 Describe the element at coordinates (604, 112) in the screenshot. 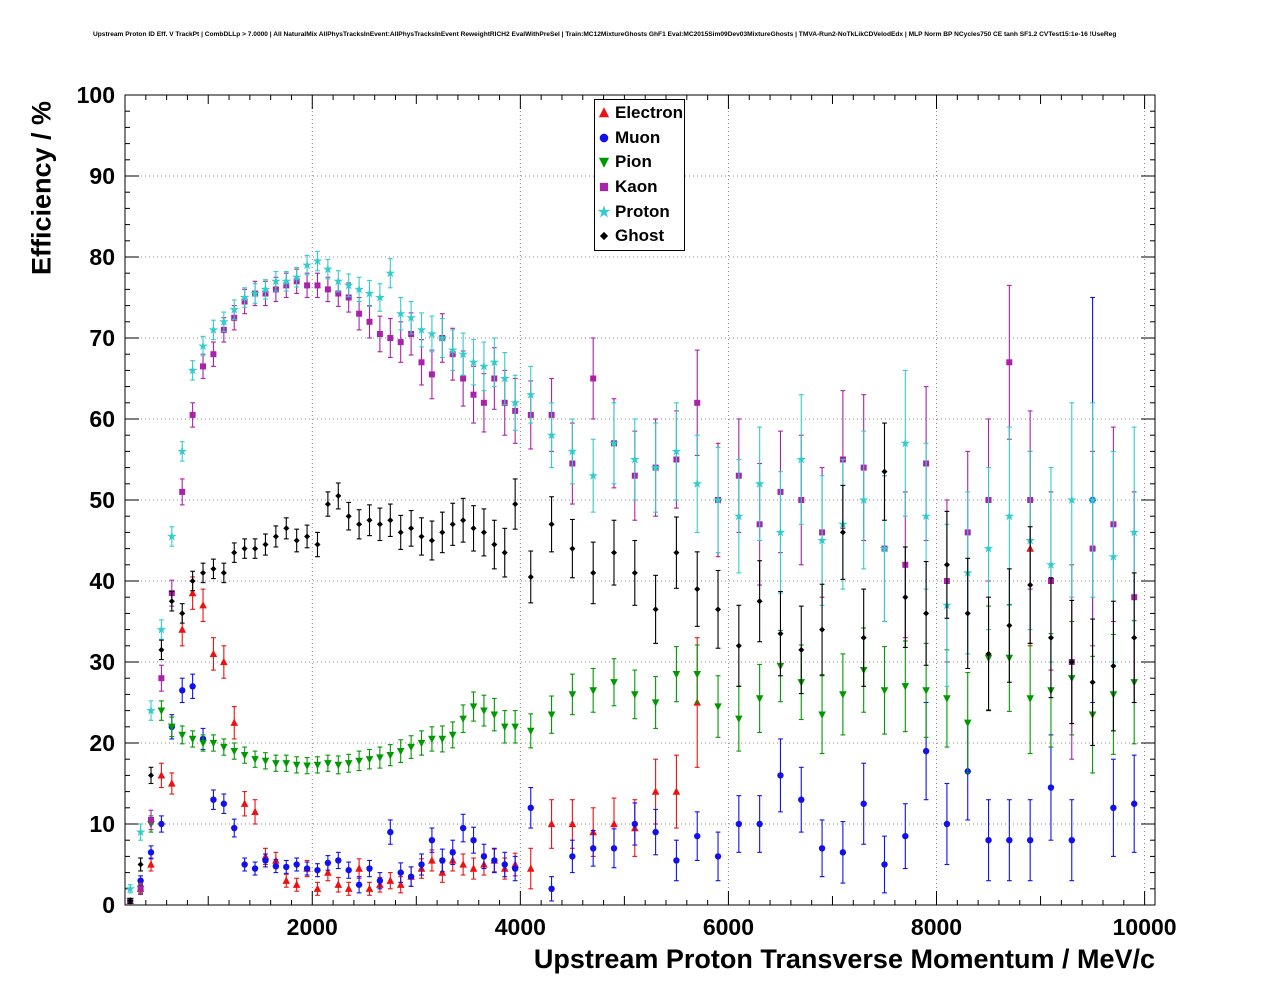

I see `triangle-up-marker-icon` at that location.